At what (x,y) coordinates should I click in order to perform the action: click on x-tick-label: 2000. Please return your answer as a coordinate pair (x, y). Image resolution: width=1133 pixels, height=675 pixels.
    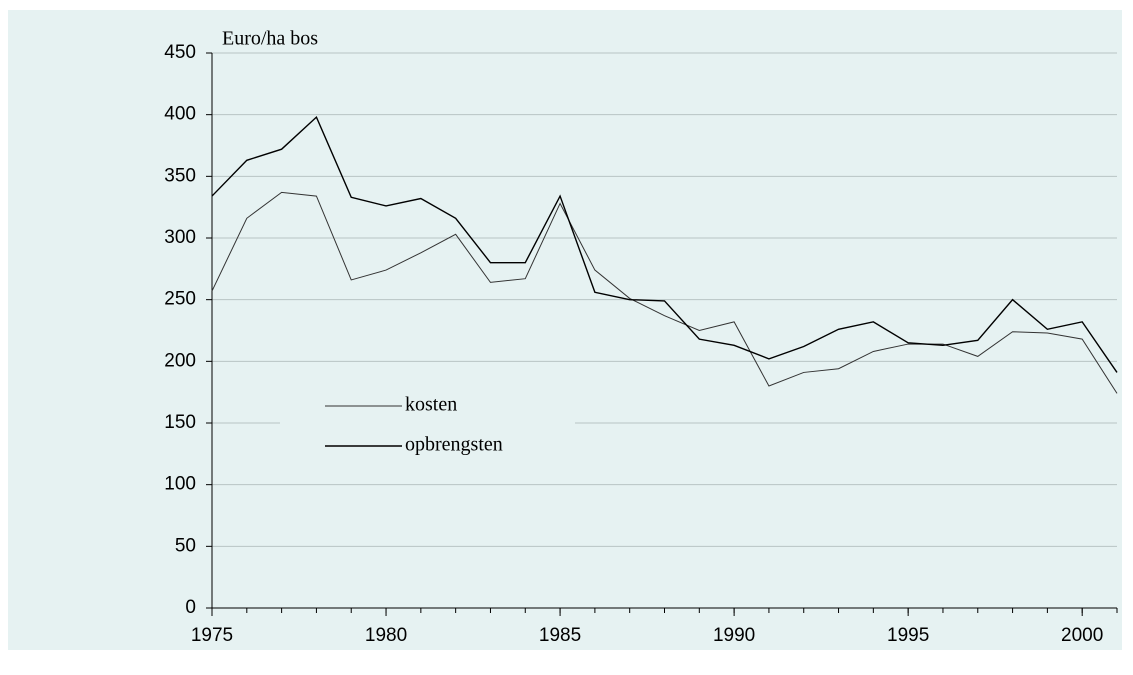
    Looking at the image, I should click on (1082, 635).